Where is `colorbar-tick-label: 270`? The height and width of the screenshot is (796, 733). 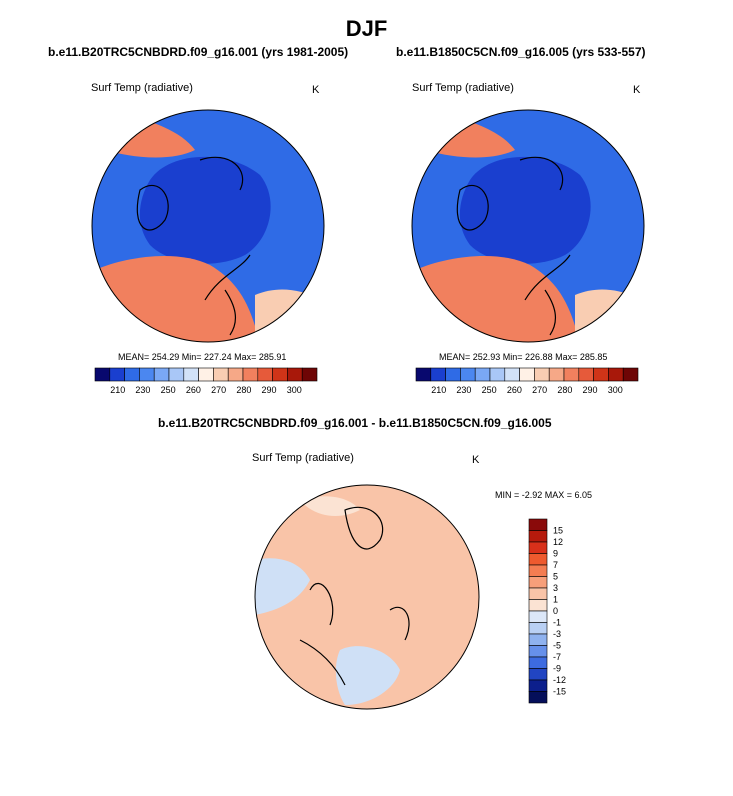
colorbar-tick-label: 270 is located at coordinates (218, 390).